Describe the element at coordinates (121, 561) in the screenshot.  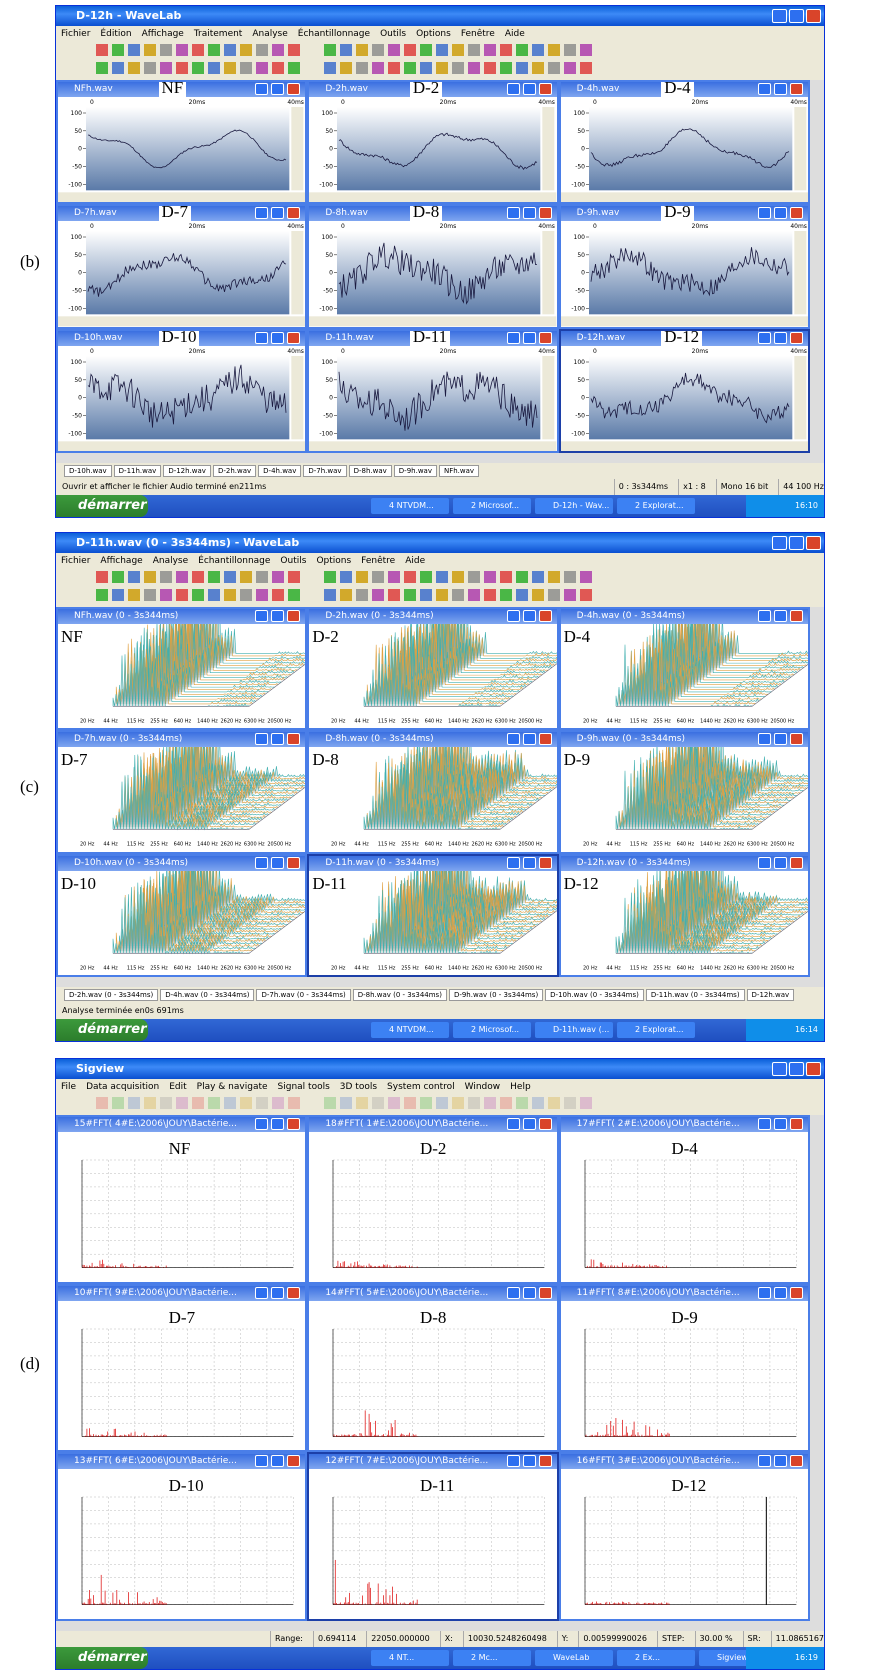
I see `menu-item: Affichage` at that location.